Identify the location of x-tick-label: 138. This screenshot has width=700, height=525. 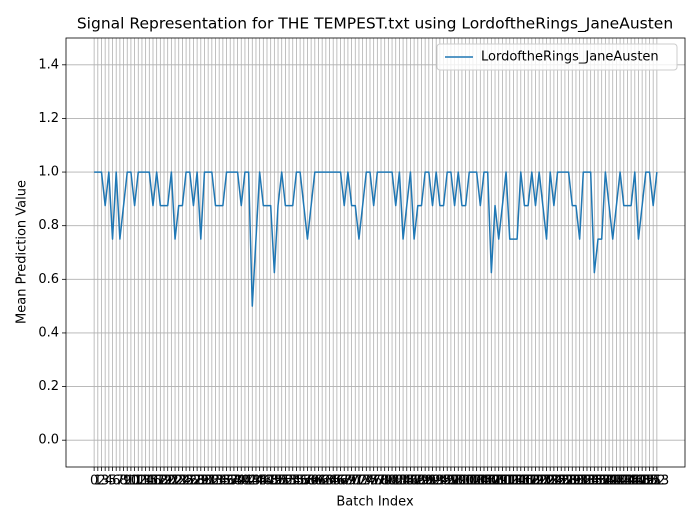
(601, 481).